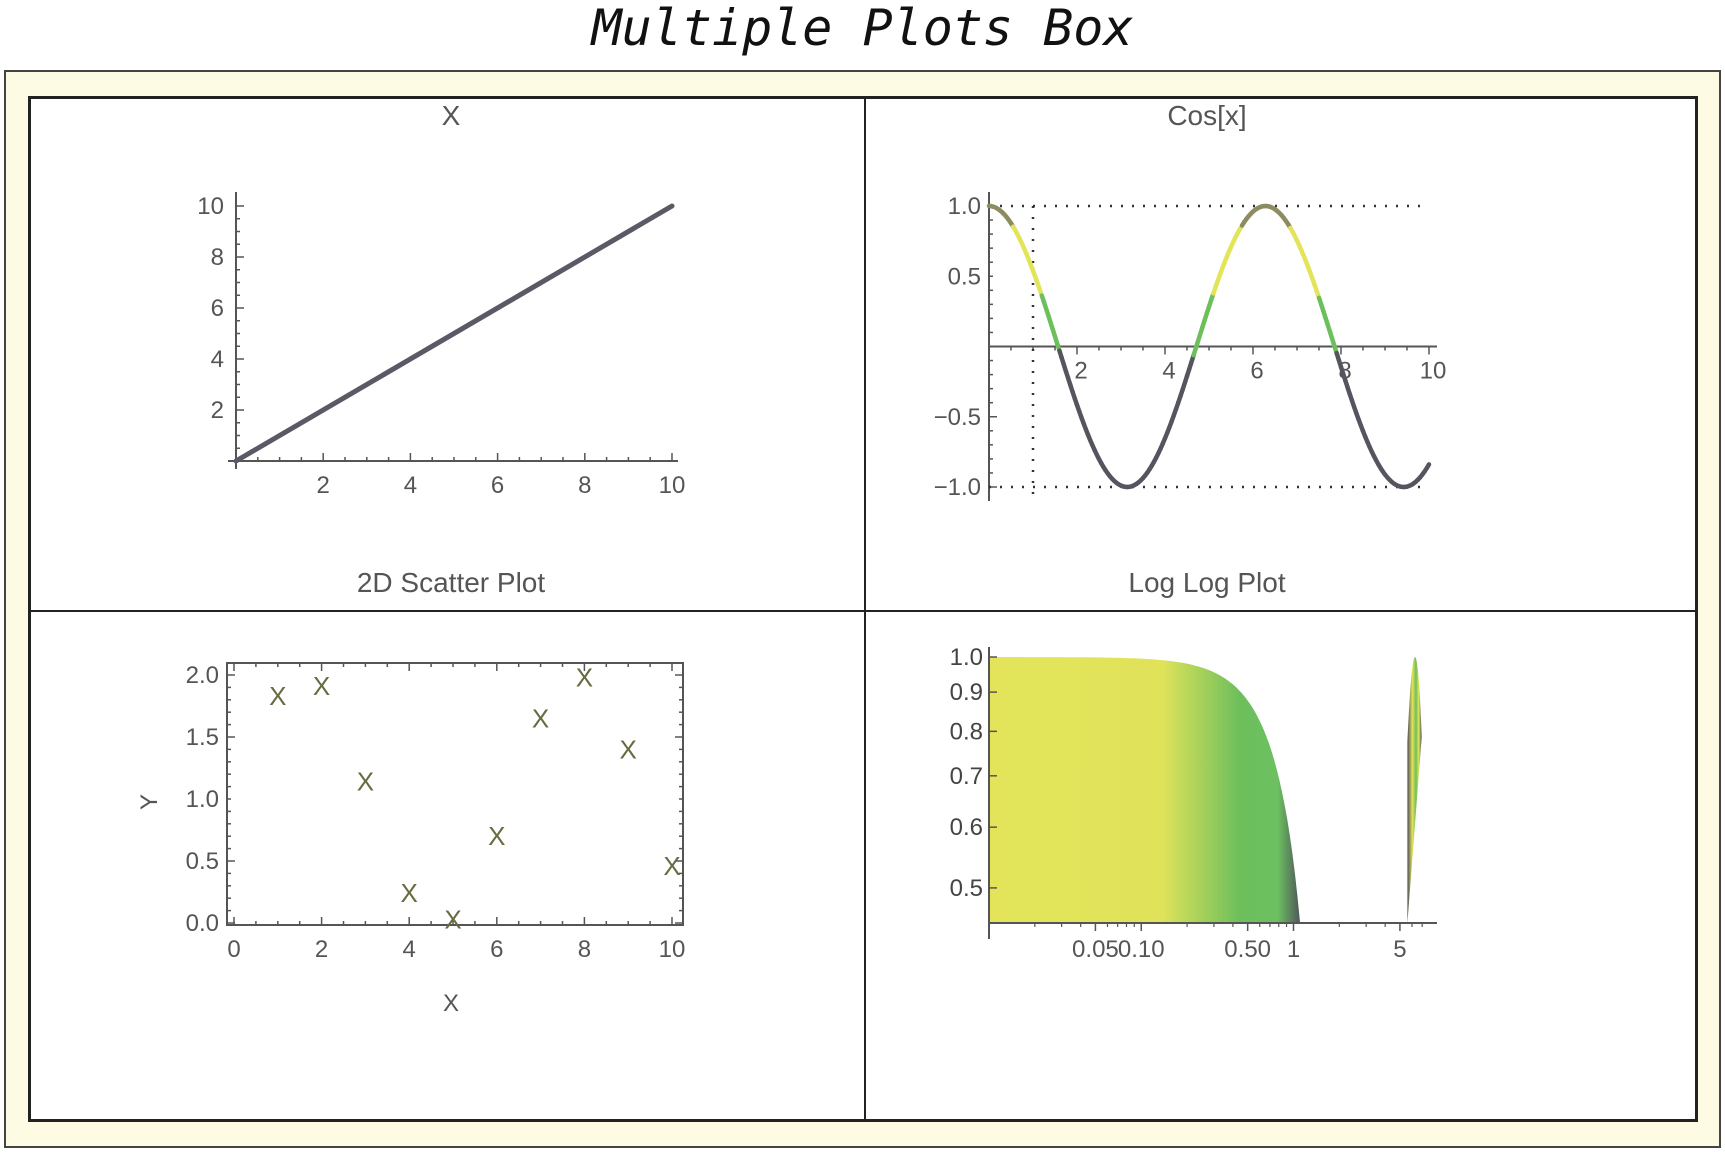 The height and width of the screenshot is (1155, 1725). Describe the element at coordinates (966, 776) in the screenshot. I see `y-tick-label: 0.7` at that location.